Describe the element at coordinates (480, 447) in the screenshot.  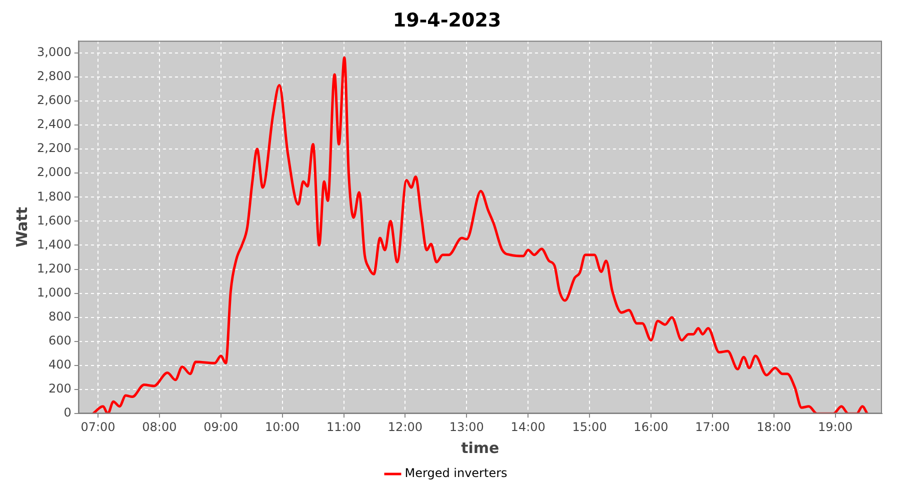
I see `x-axis-title: time` at that location.